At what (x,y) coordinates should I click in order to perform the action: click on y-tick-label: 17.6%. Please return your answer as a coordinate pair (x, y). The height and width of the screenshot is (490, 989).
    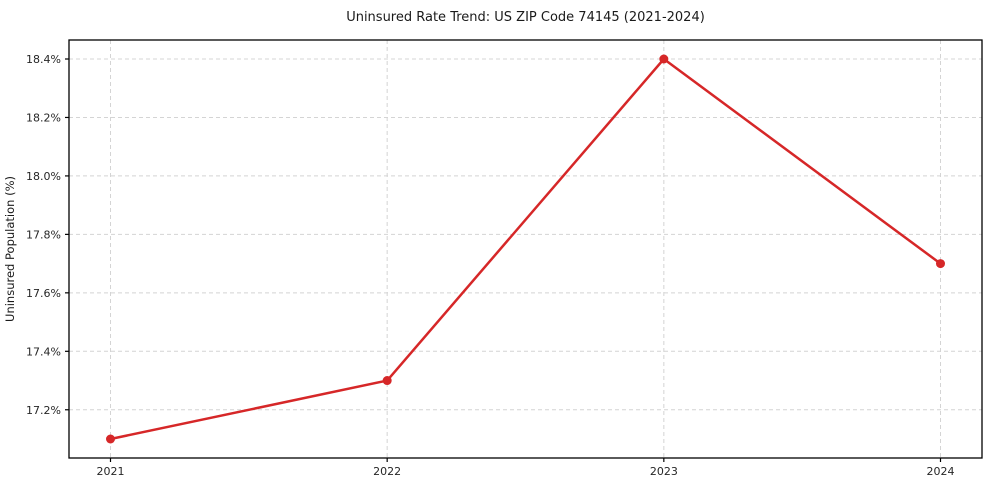
    Looking at the image, I should click on (43, 293).